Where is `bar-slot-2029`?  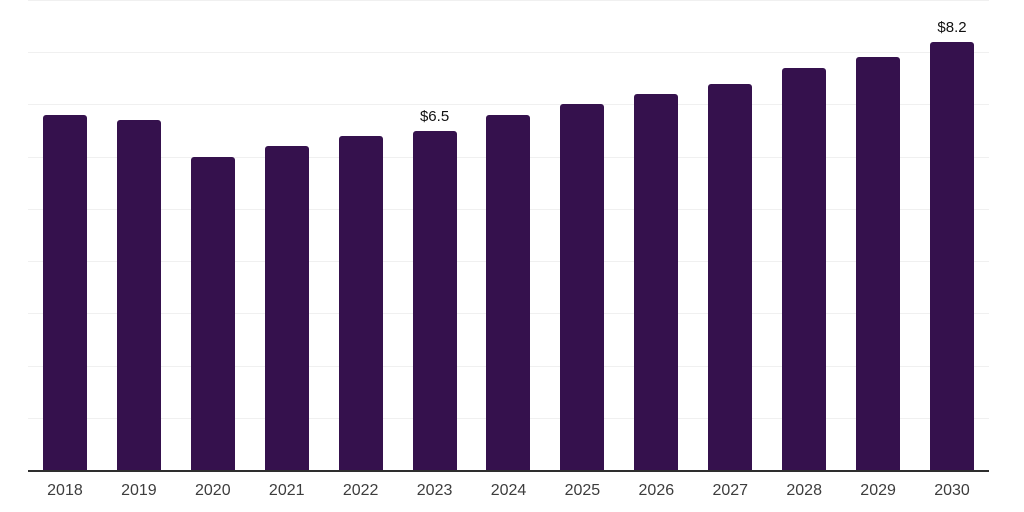 bar-slot-2029 is located at coordinates (878, 235).